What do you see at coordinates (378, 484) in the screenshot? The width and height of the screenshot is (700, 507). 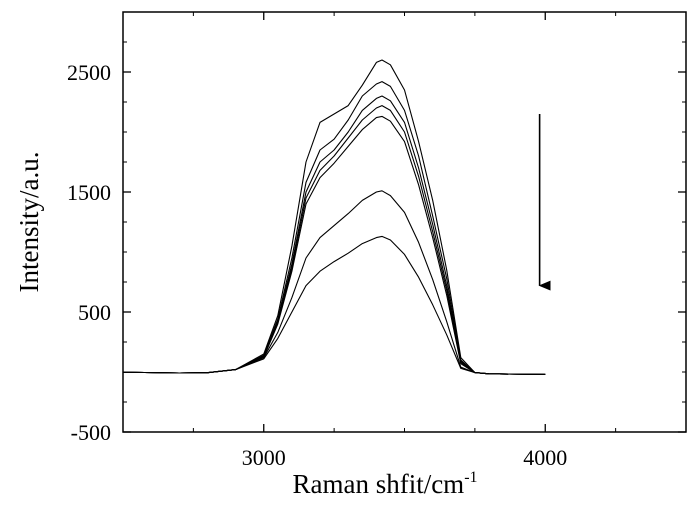 I see `x-axis-title-main: Raman shfit/cm` at bounding box center [378, 484].